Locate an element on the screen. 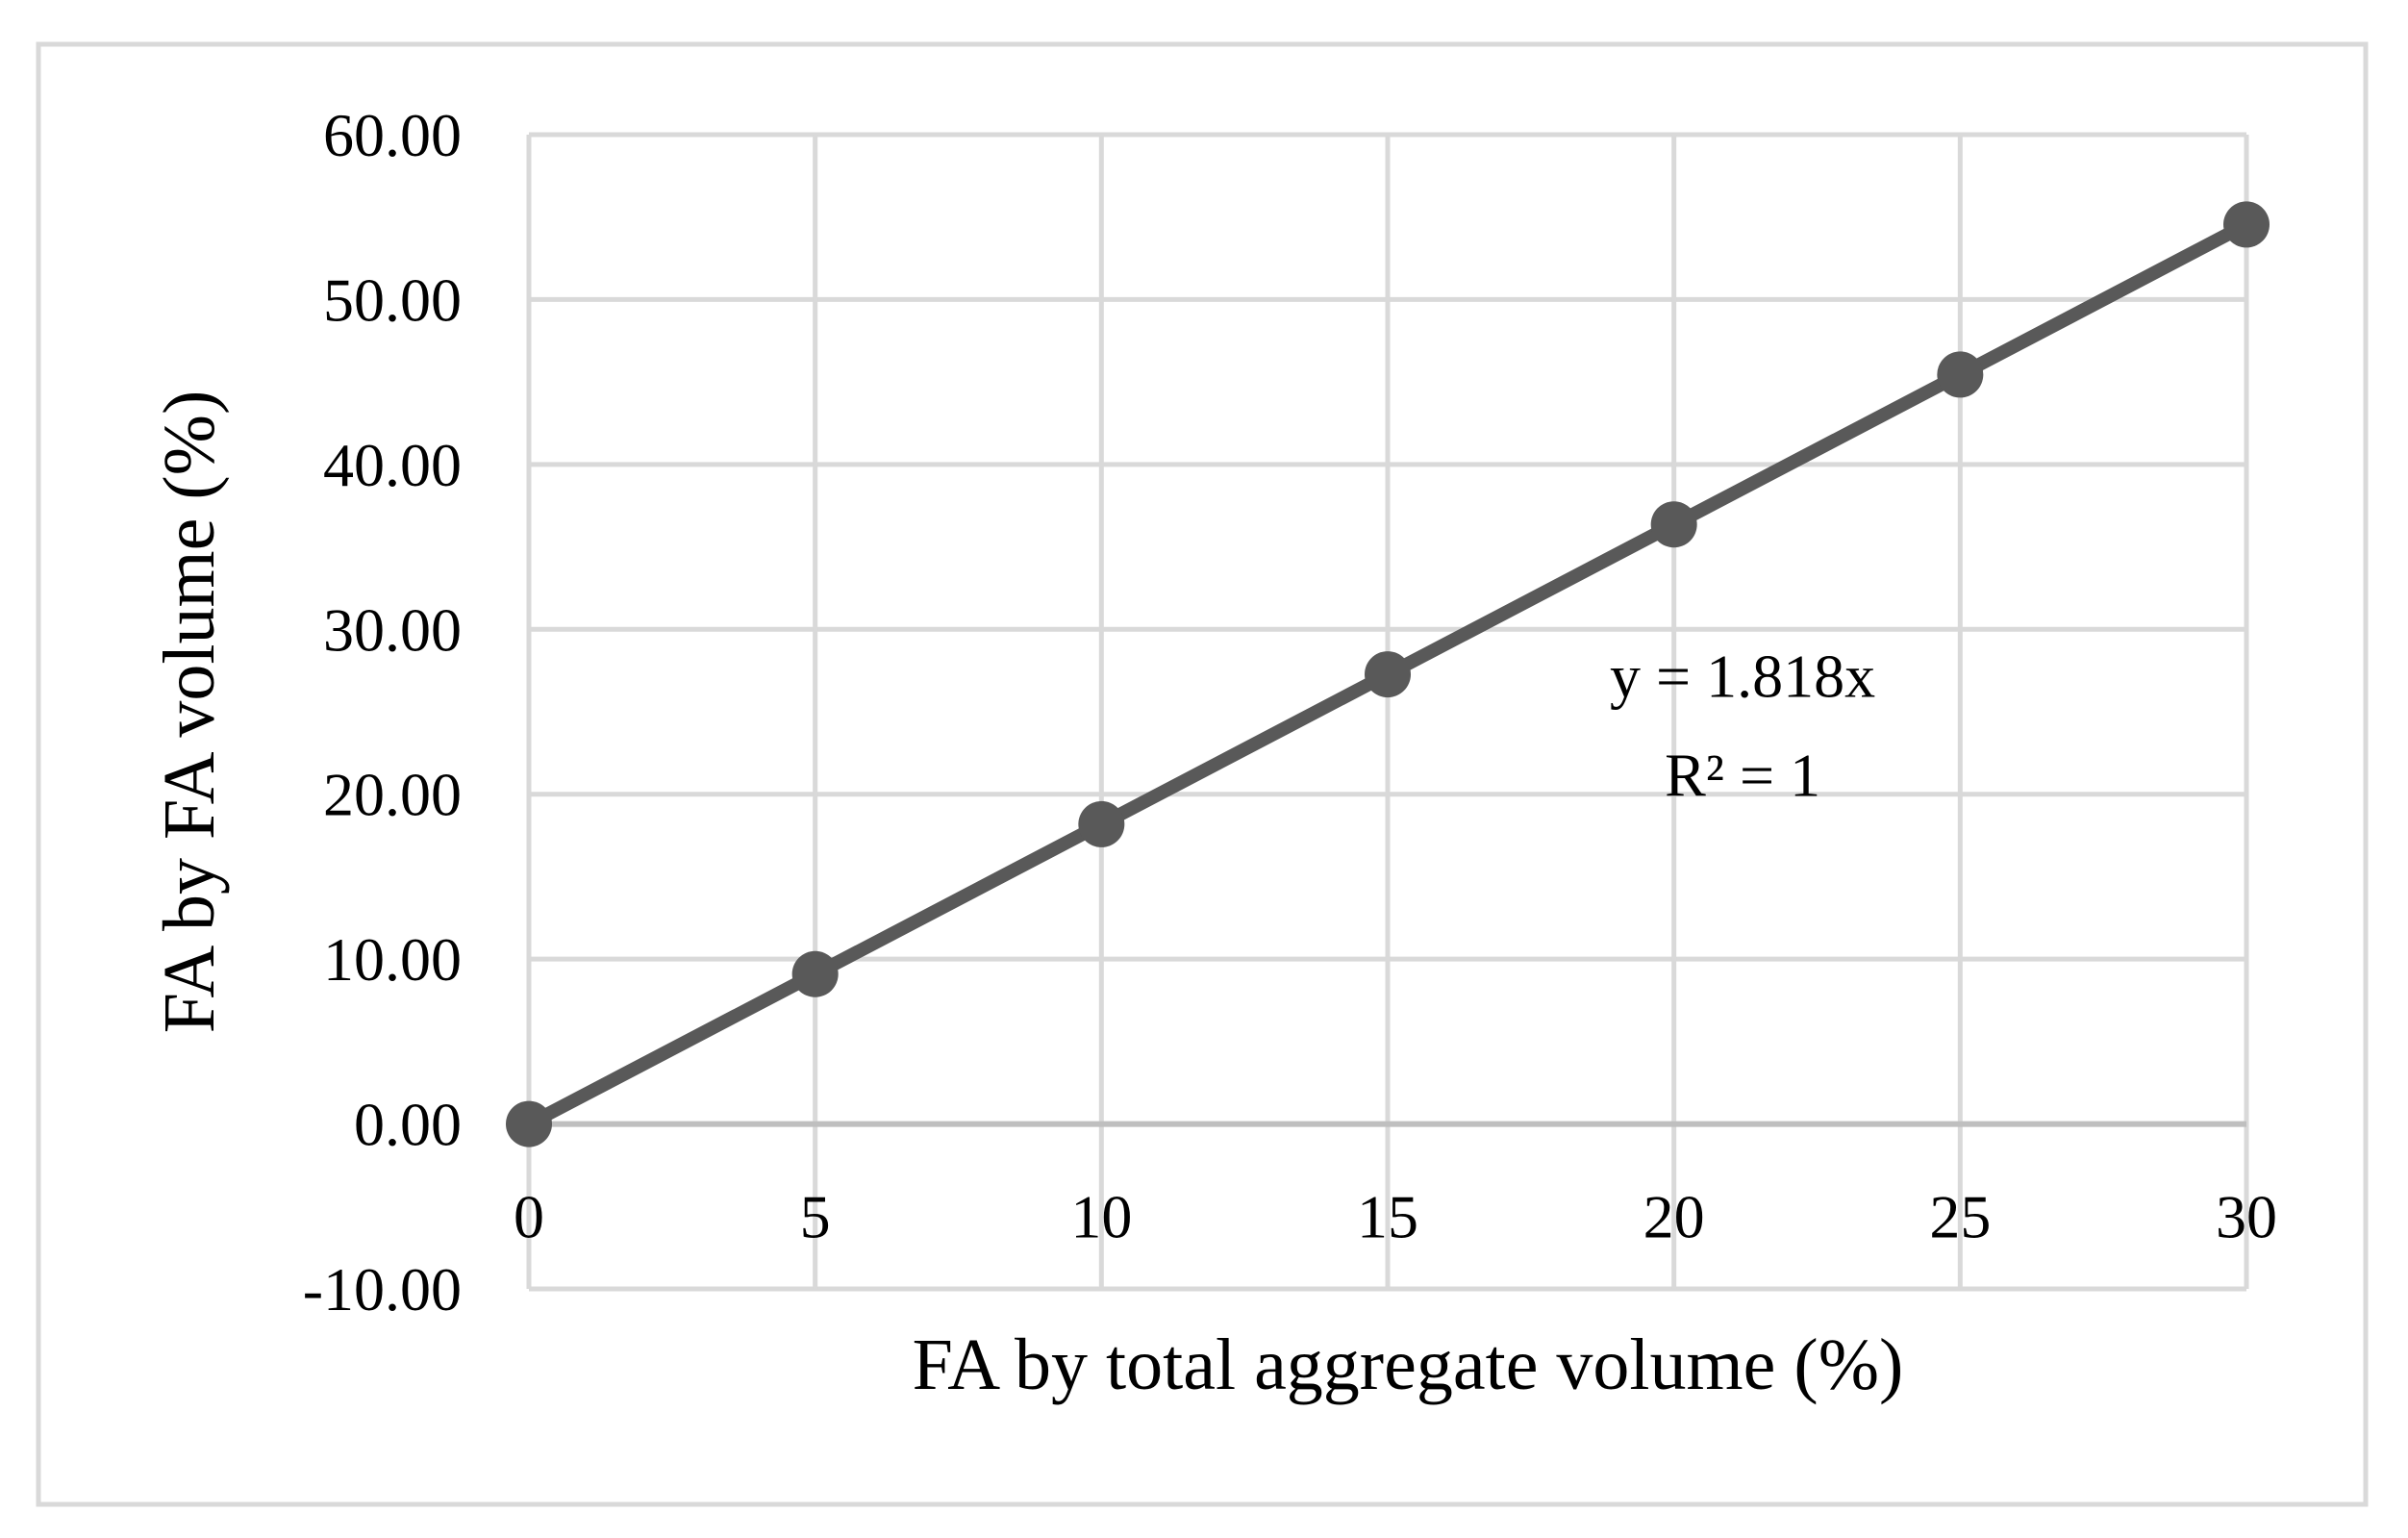  y-axis-title: FA by FA volume (%) is located at coordinates (189, 713).